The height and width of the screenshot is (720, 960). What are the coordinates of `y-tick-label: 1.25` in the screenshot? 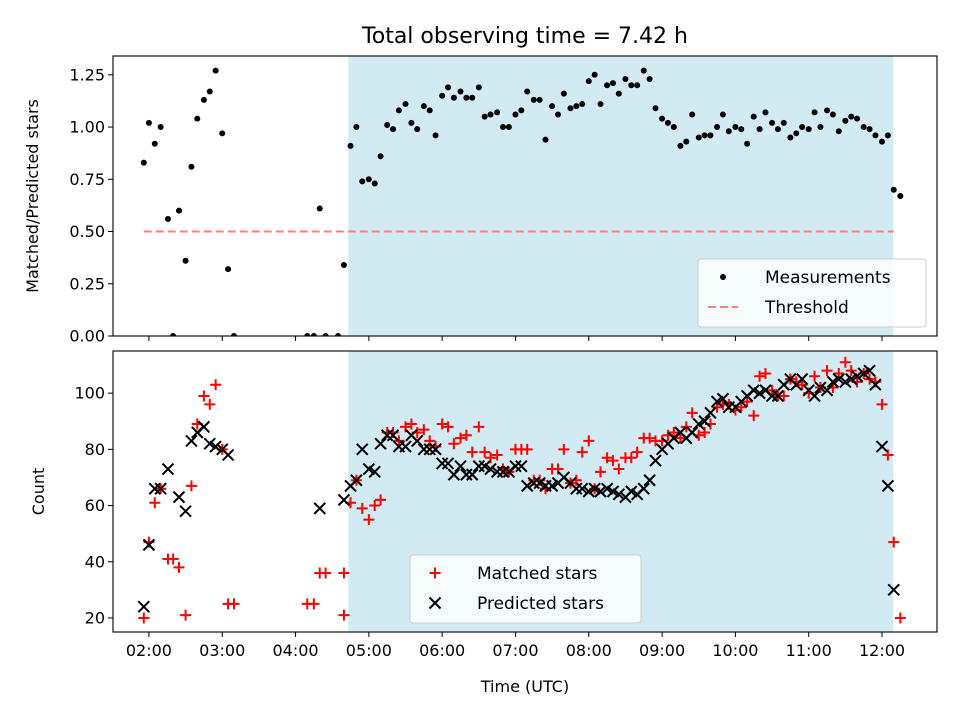 It's located at (87, 74).